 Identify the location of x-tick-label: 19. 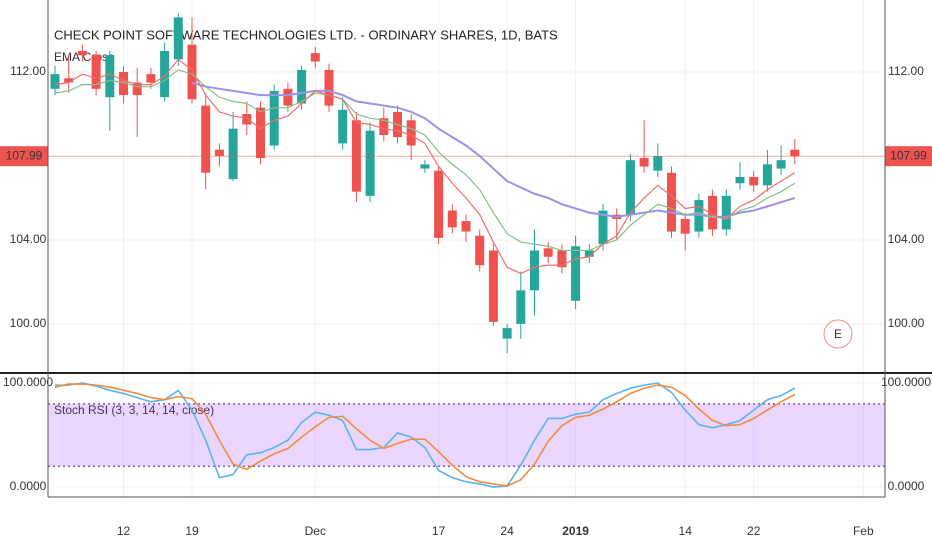
(192, 531).